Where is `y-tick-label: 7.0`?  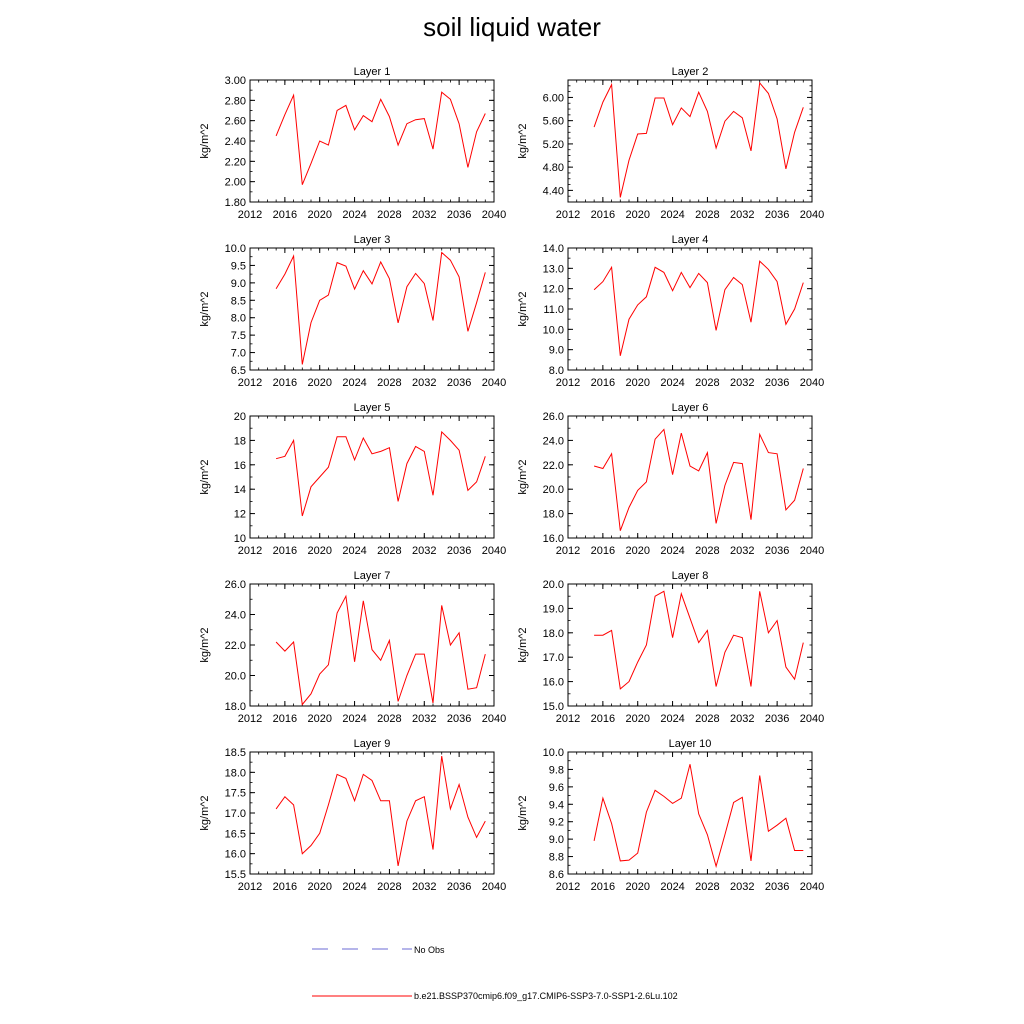
y-tick-label: 7.0 is located at coordinates (238, 354).